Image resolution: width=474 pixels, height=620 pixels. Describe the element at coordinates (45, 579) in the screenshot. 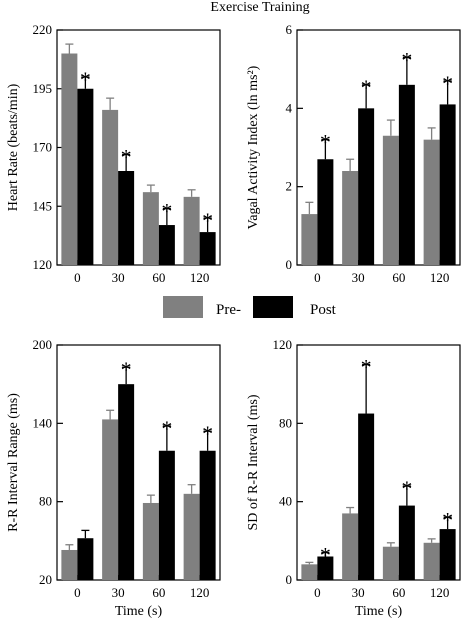

I see `y-tick-label: 20` at that location.